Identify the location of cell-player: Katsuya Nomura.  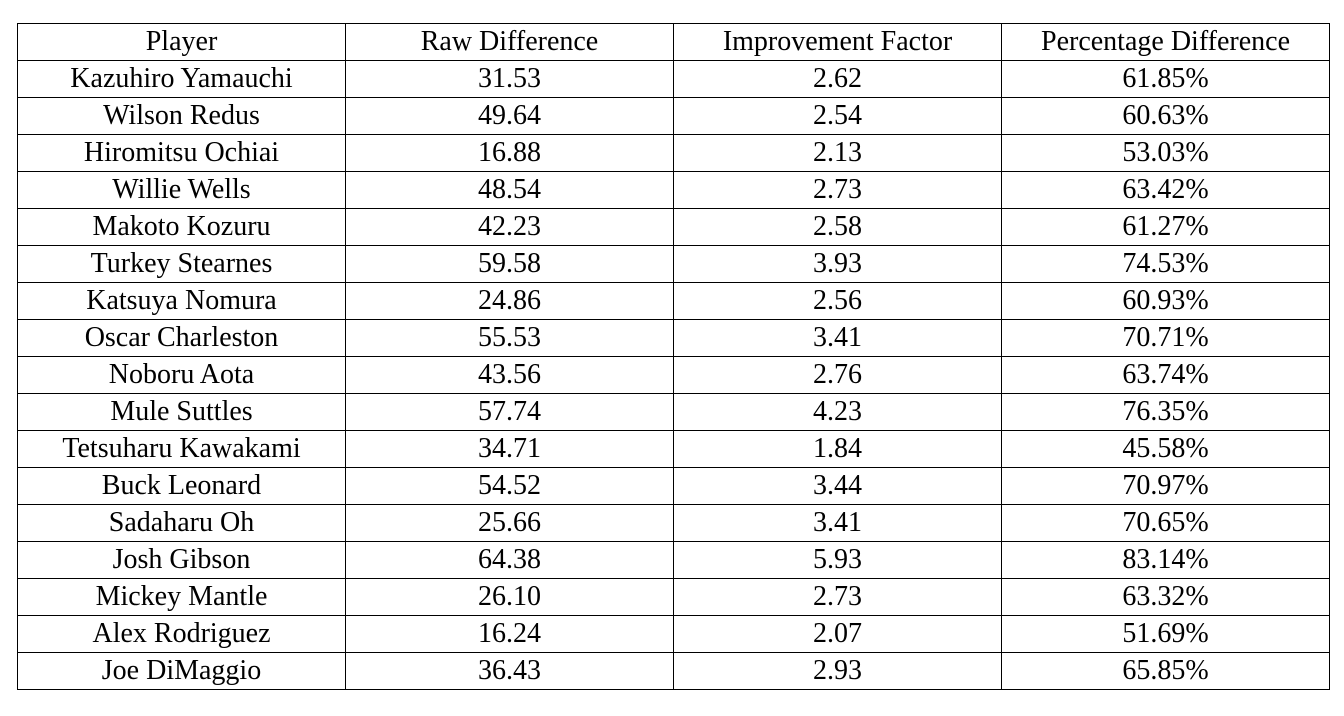
(181, 301).